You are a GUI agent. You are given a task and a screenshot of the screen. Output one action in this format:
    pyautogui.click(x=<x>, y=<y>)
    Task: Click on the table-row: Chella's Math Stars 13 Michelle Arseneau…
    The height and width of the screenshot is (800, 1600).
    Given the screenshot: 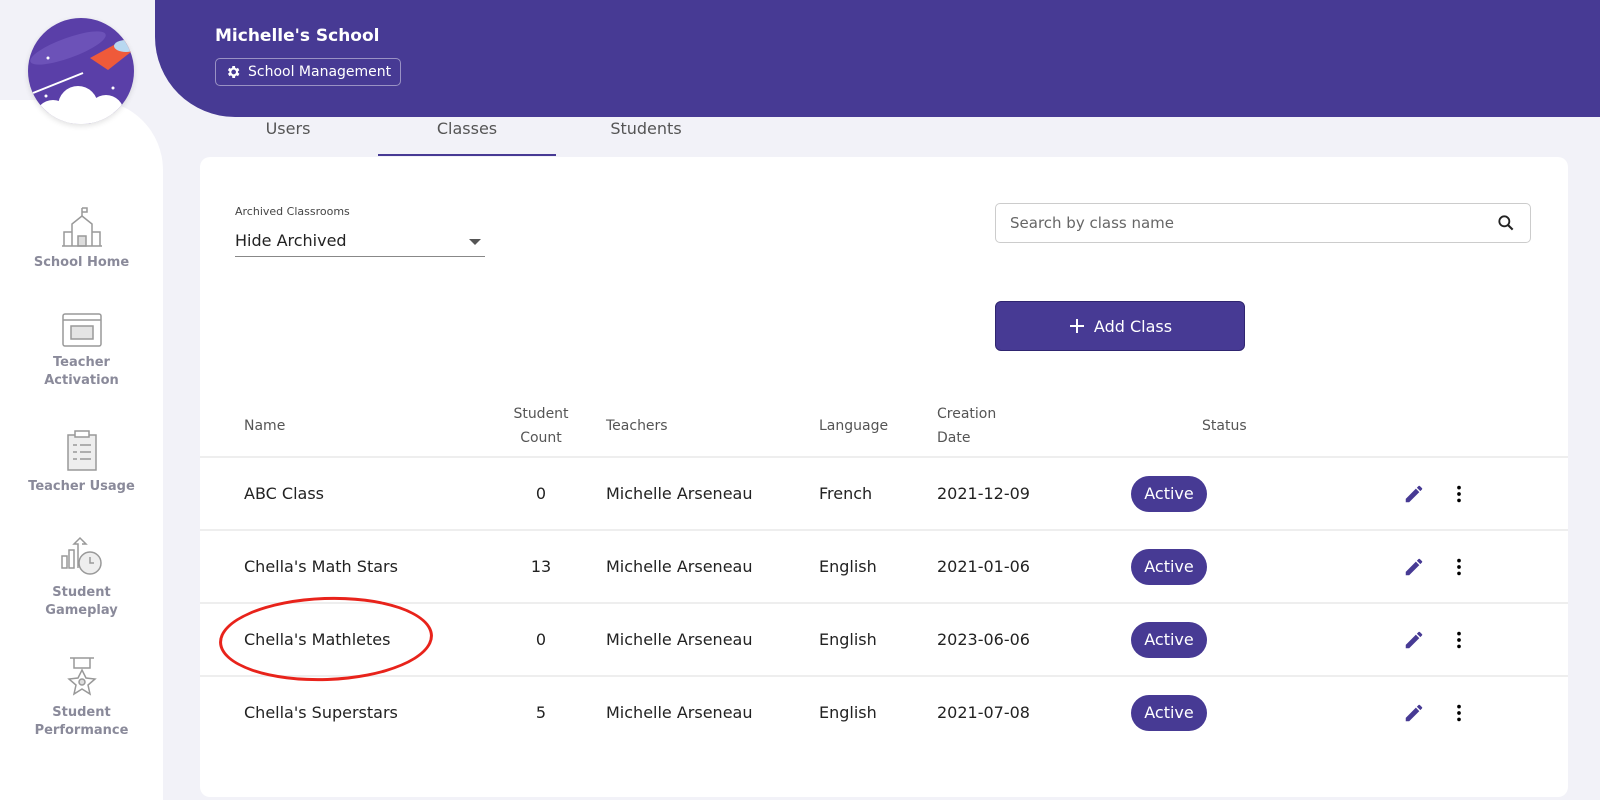 What is the action you would take?
    pyautogui.click(x=884, y=565)
    